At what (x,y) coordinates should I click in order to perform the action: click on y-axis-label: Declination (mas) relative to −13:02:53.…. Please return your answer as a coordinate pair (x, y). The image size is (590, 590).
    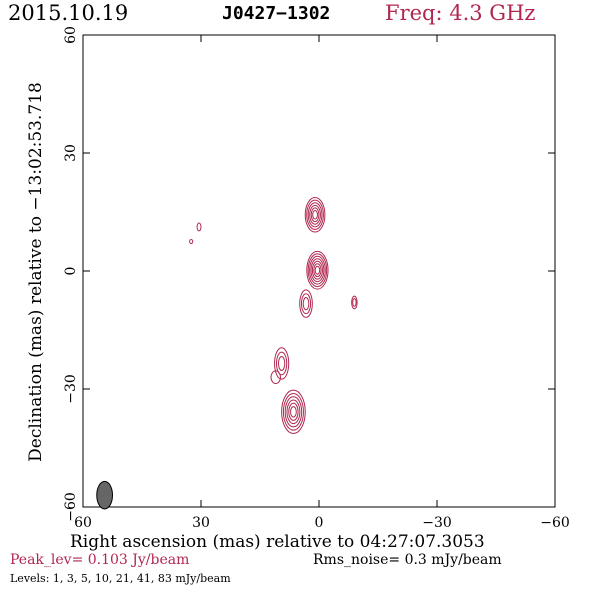
    Looking at the image, I should click on (36, 272).